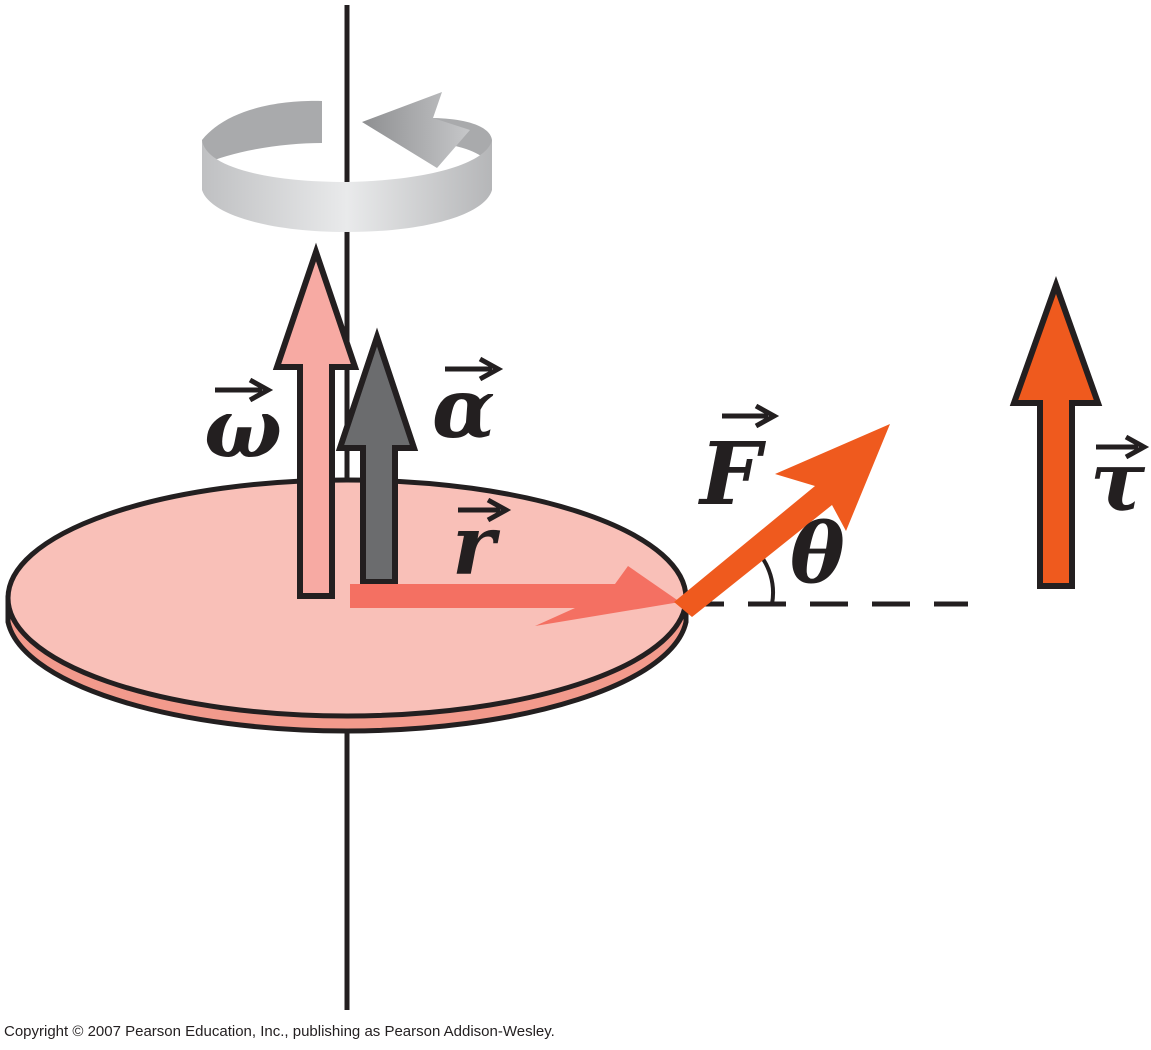  Describe the element at coordinates (1120, 482) in the screenshot. I see `torque-label: τ` at that location.